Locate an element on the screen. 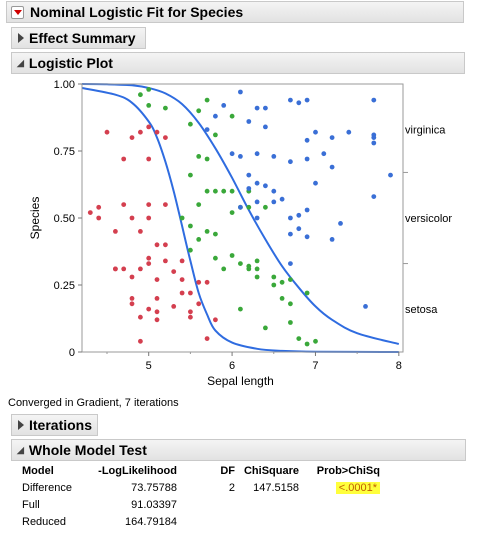 The width and height of the screenshot is (481, 546). cell-prob is located at coordinates (339, 504).